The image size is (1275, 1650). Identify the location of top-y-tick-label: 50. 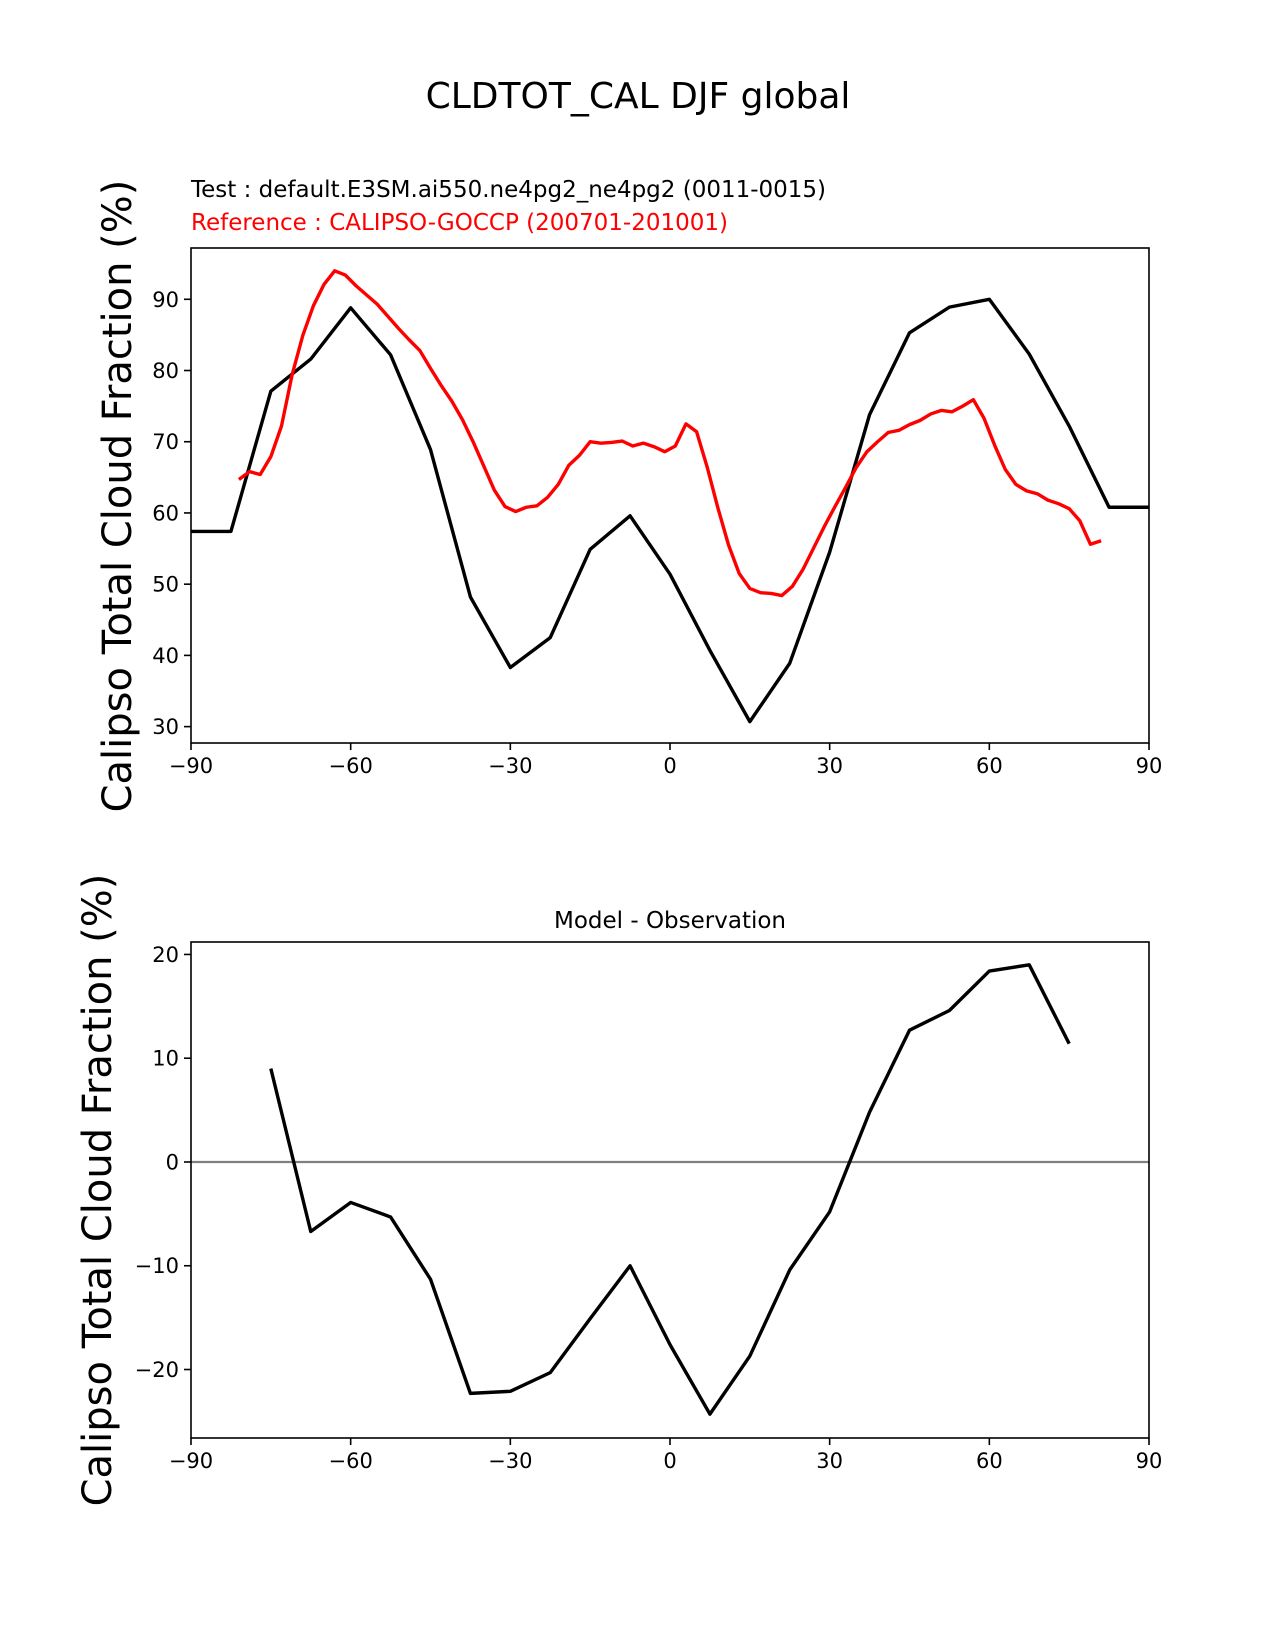
(165, 585).